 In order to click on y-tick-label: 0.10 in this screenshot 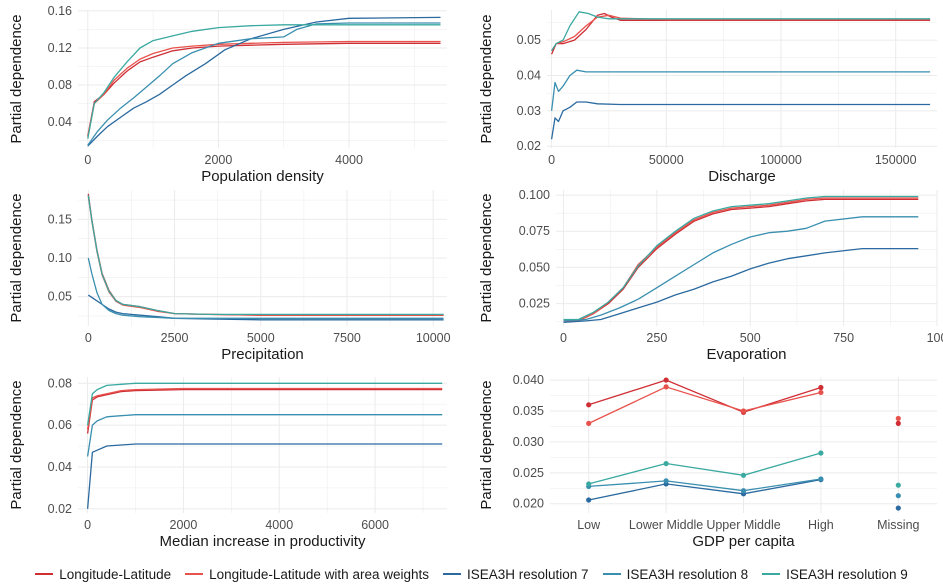, I will do `click(60, 258)`.